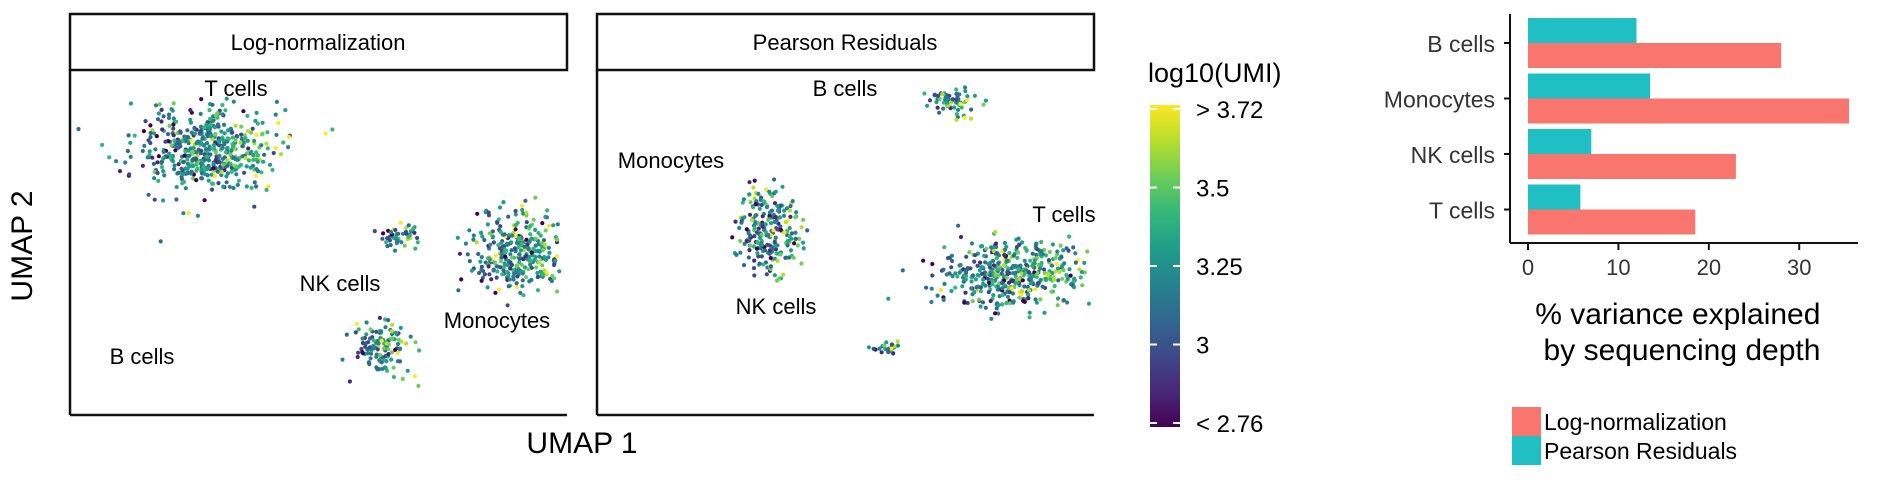 Image resolution: width=1886 pixels, height=484 pixels. What do you see at coordinates (845, 42) in the screenshot?
I see `facet-strip` at bounding box center [845, 42].